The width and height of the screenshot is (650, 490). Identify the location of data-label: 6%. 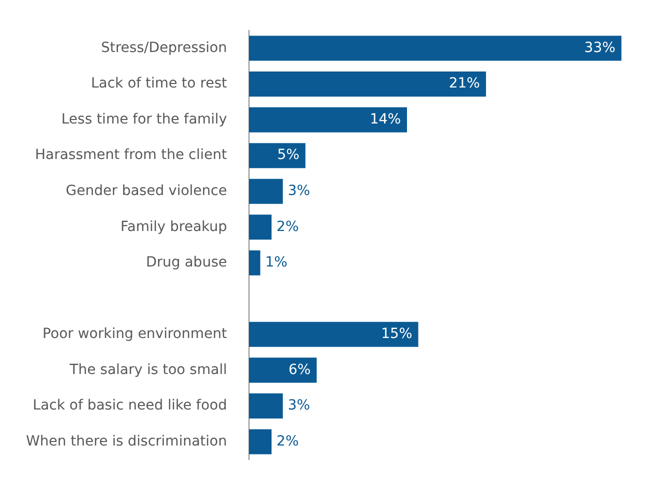
(299, 370).